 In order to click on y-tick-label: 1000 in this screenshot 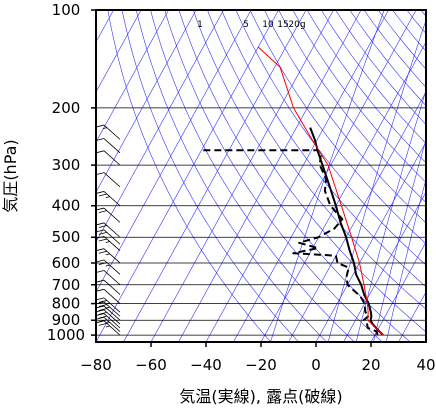, I will do `click(66, 335)`.